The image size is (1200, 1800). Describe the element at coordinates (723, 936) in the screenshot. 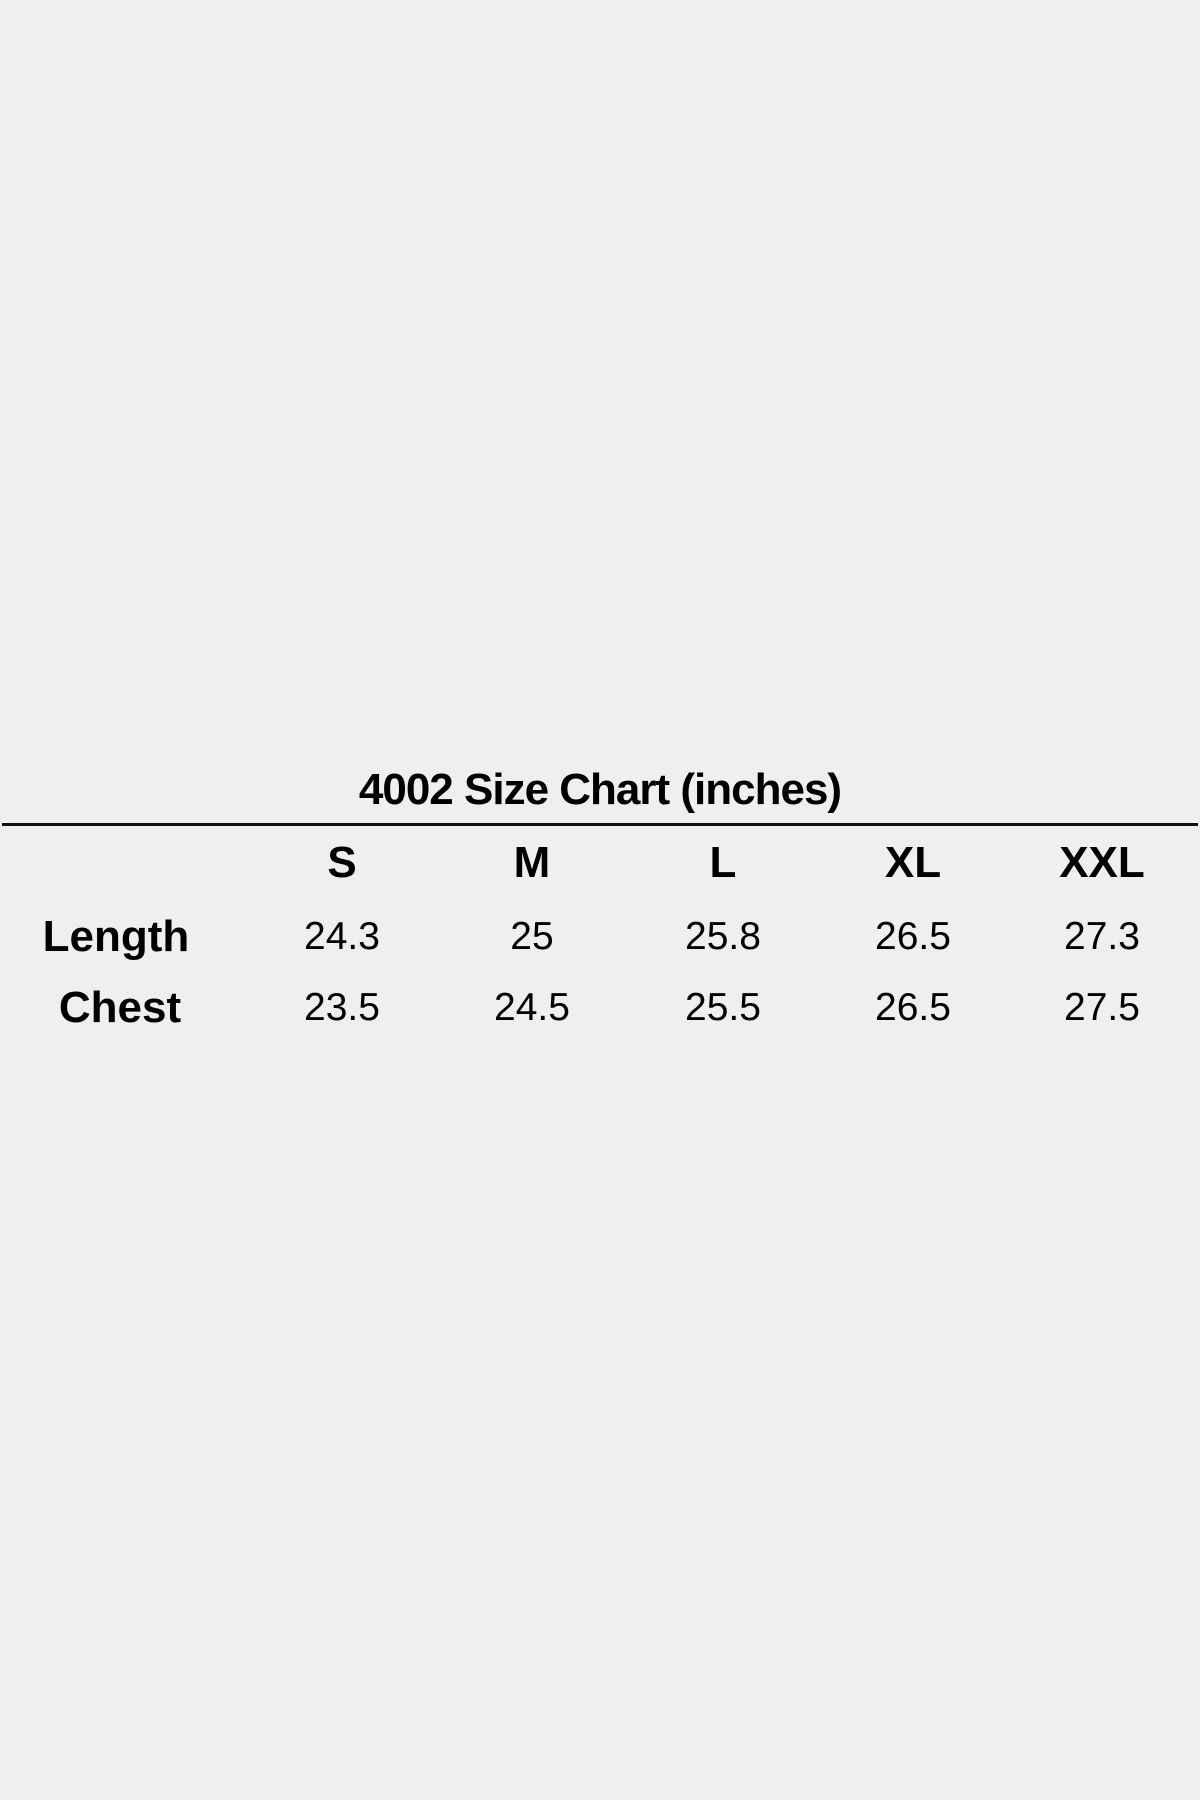

I see `table-cell: 25.8` at that location.